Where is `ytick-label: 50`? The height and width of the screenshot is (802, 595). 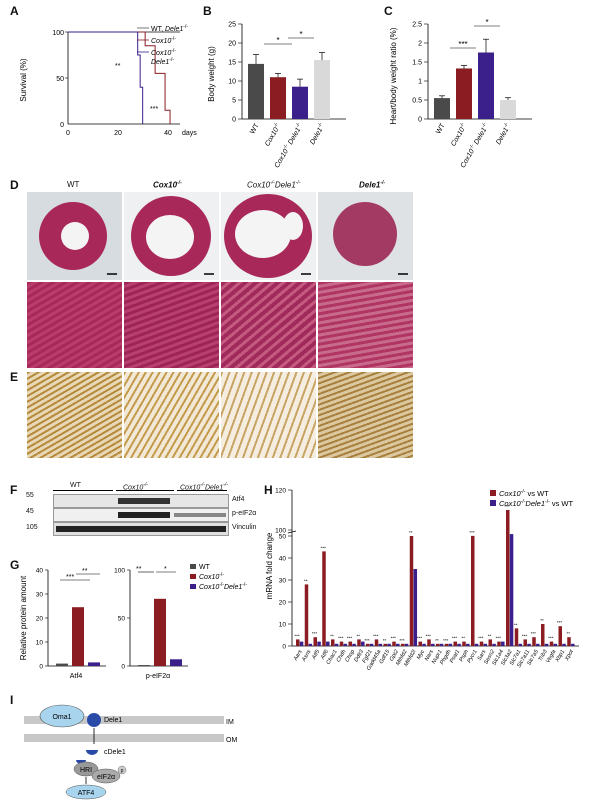
ytick-label: 50 is located at coordinates (122, 619).